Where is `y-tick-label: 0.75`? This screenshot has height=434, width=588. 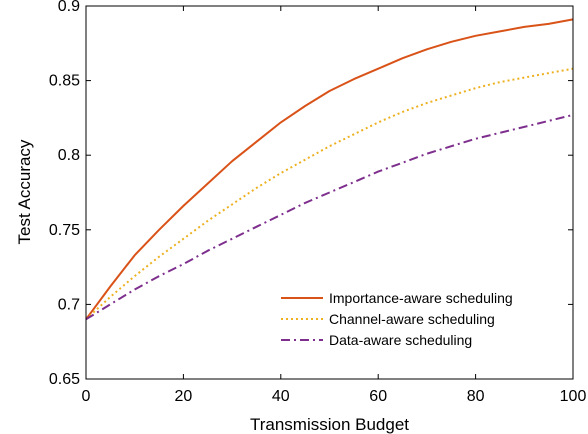
y-tick-label: 0.75 is located at coordinates (64, 230).